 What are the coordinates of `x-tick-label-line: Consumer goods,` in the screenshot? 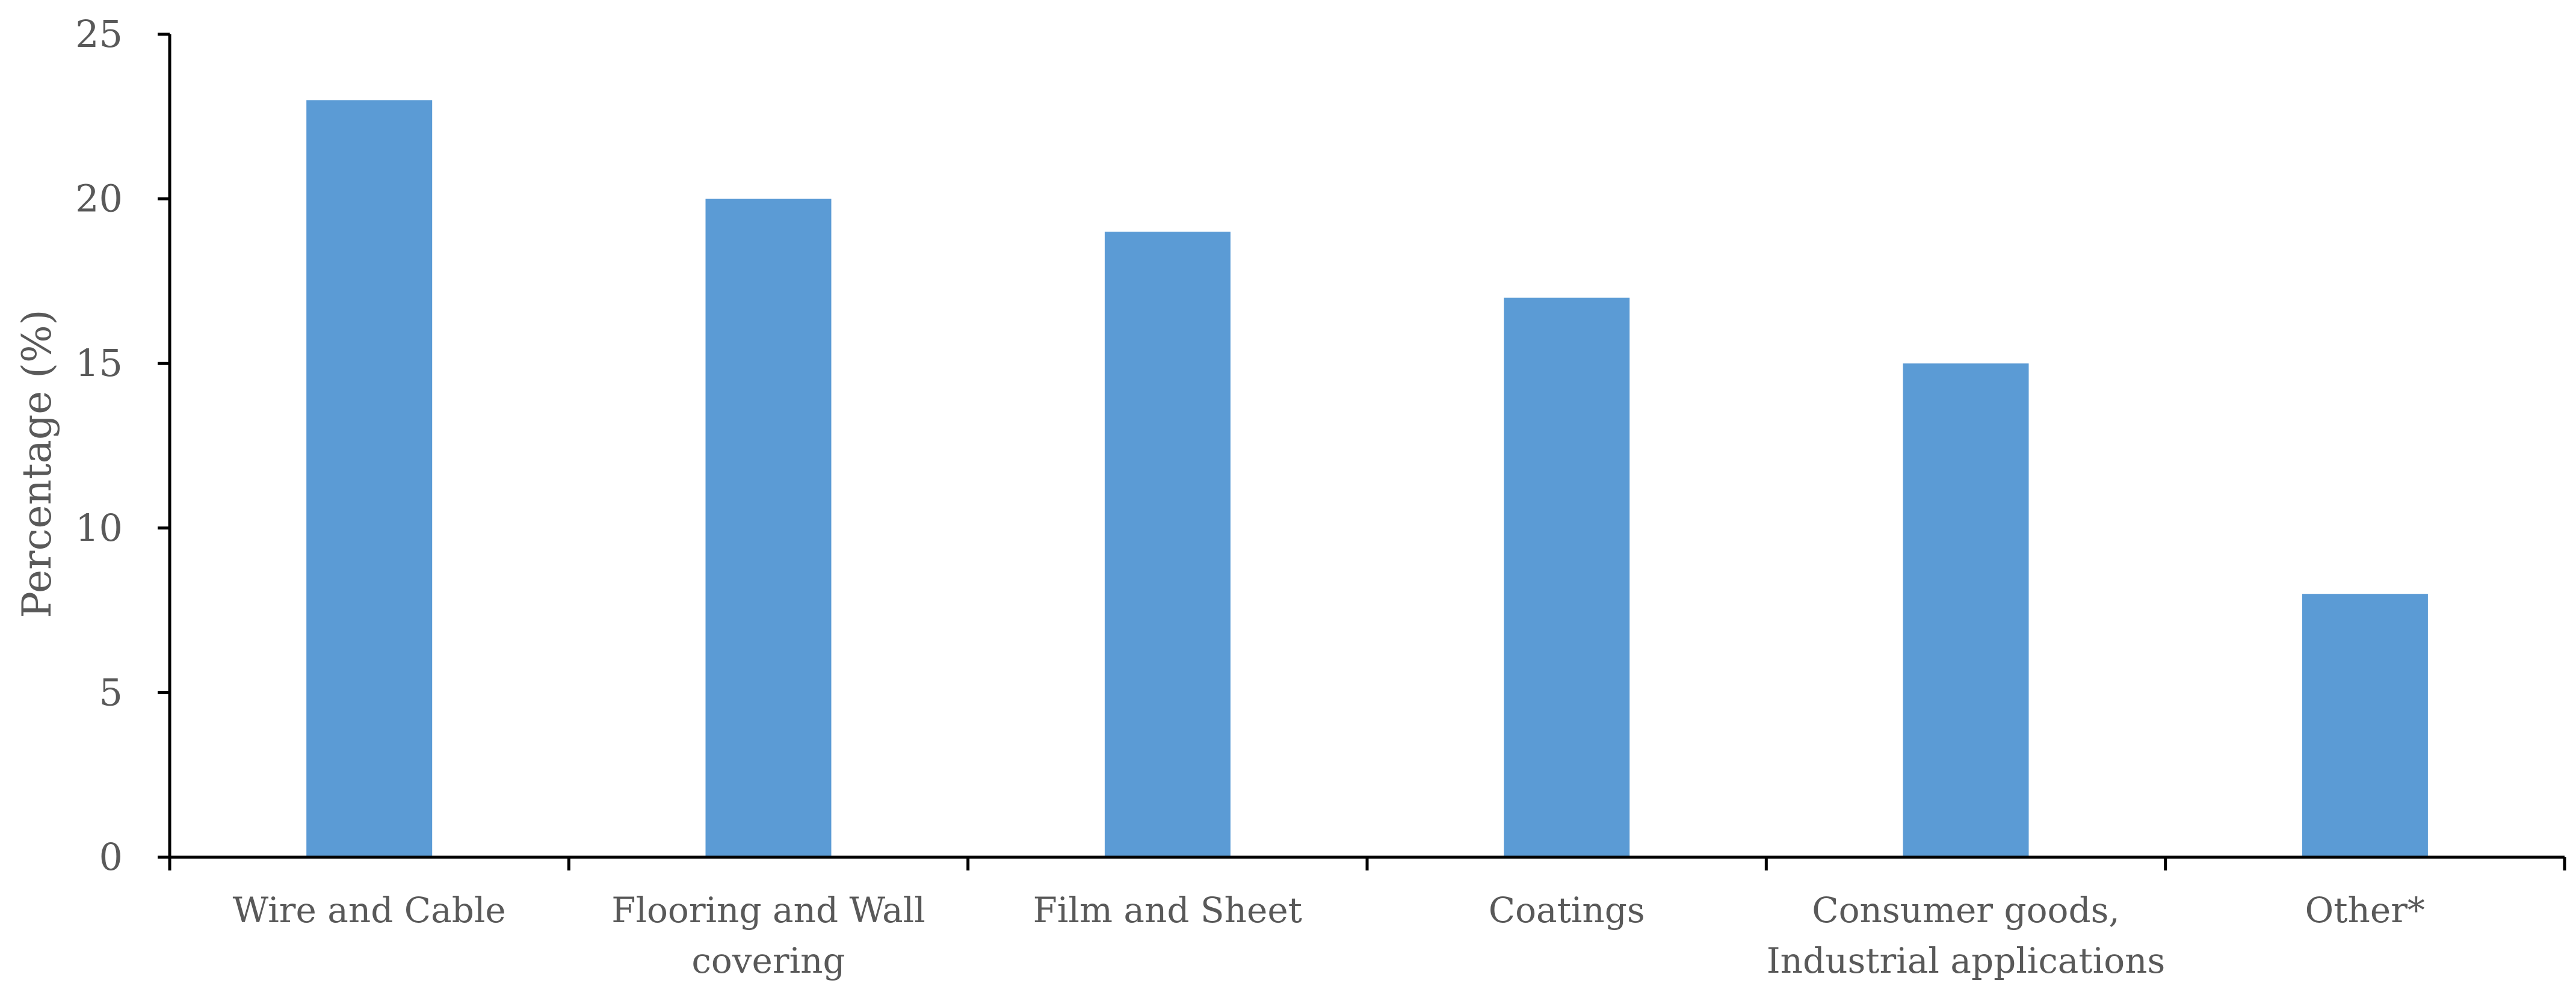 It's located at (1966, 911).